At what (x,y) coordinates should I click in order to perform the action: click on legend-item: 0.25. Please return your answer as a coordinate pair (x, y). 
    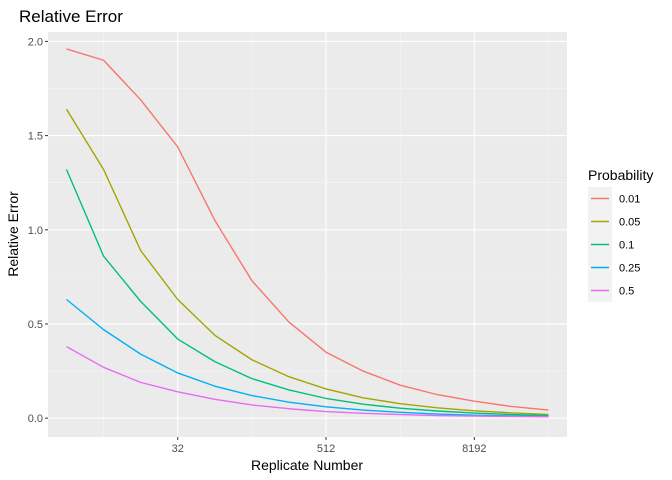
    Looking at the image, I should click on (614, 267).